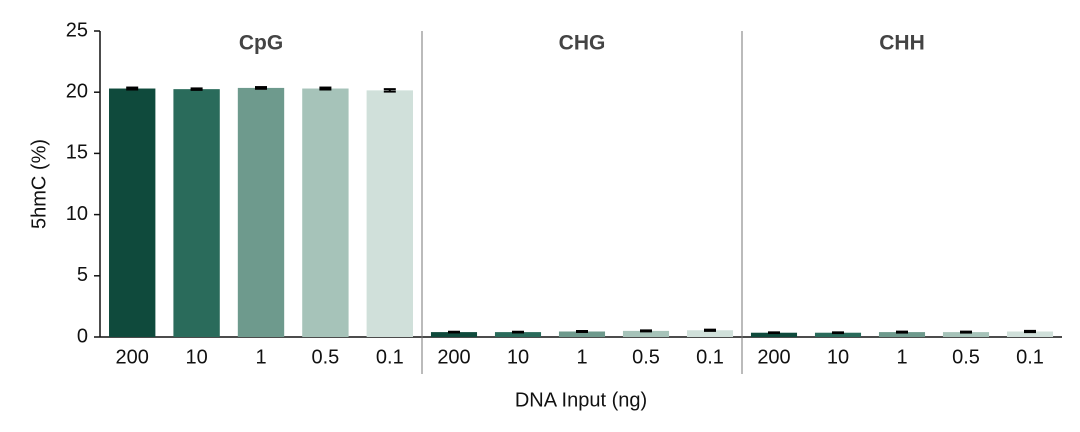 Image resolution: width=1080 pixels, height=432 pixels. I want to click on y-tick-label: 25, so click(77, 30).